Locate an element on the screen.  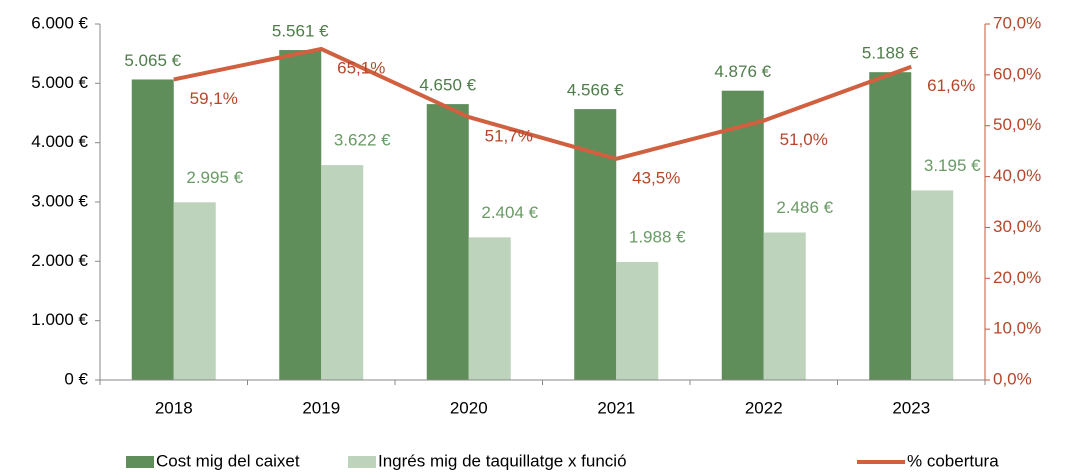
bar-value-label: 5.188 € is located at coordinates (890, 53).